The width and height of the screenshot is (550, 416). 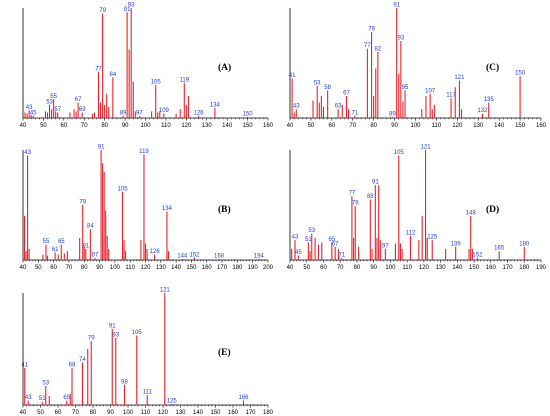 I want to click on panel-label: (B), so click(x=224, y=209).